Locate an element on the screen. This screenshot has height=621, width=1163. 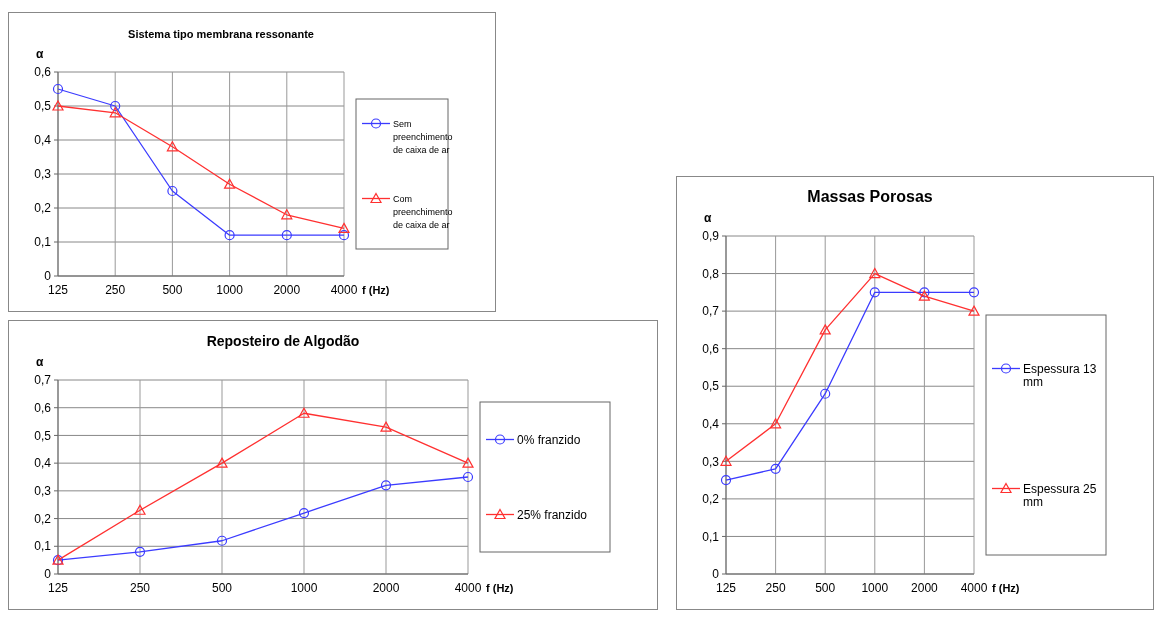
legend-label: Espessura 13 mm is located at coordinates (1060, 375).